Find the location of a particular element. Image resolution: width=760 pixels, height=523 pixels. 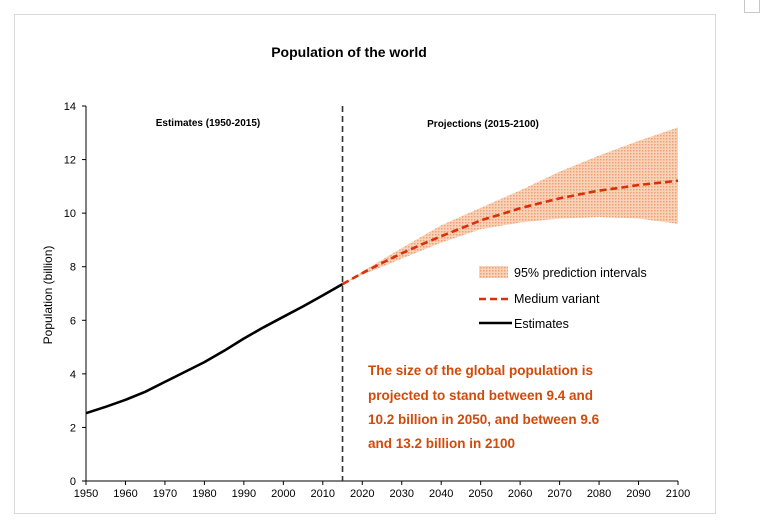

x-tick-label: 1970 is located at coordinates (165, 494).